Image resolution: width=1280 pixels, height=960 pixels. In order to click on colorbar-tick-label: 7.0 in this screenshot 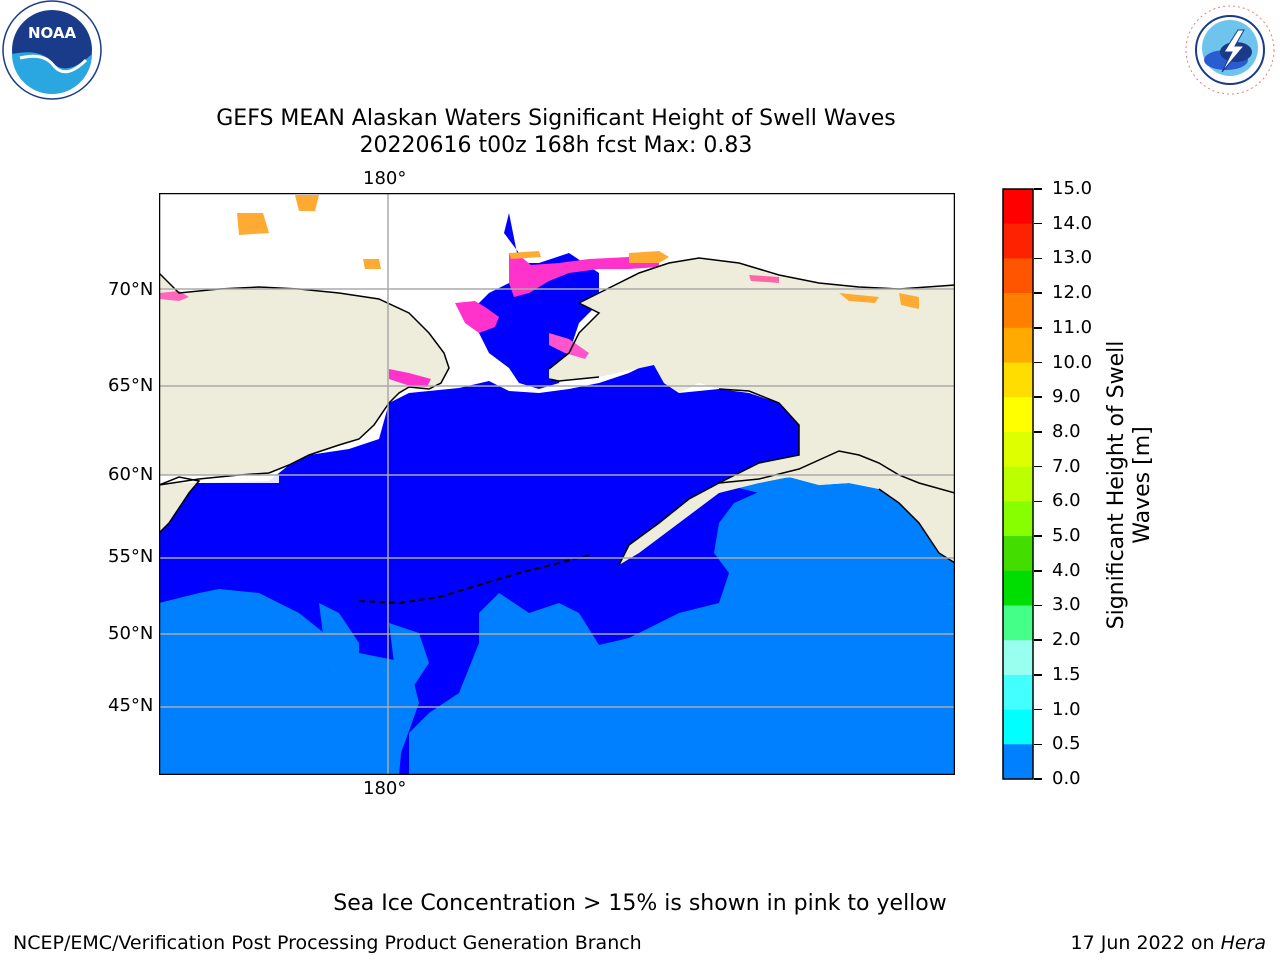, I will do `click(1066, 466)`.